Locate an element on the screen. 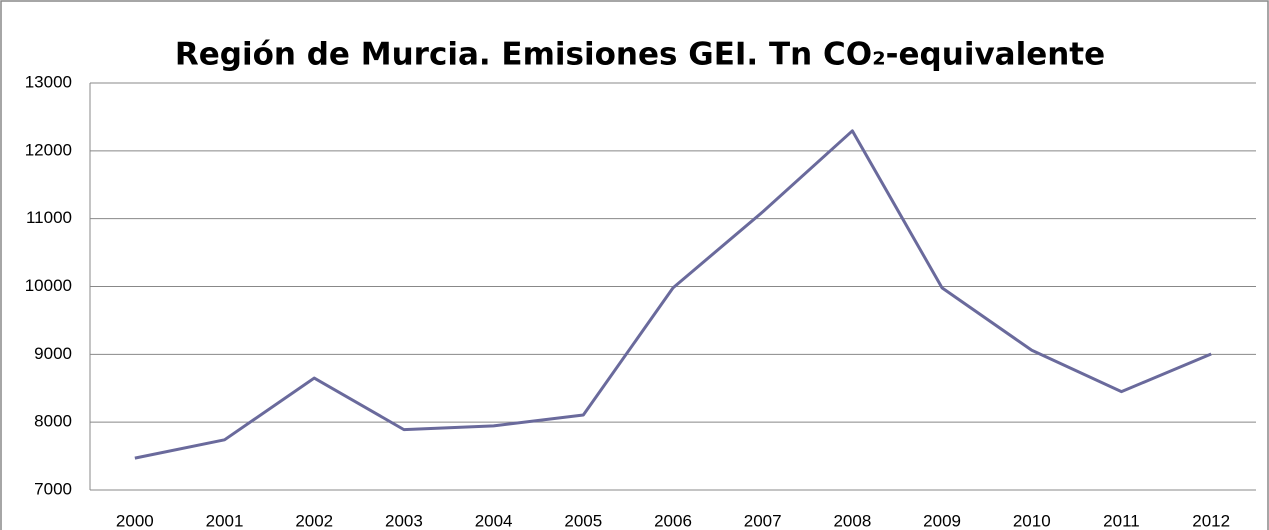 This screenshot has width=1269, height=530. x-tick-label: 2006 is located at coordinates (673, 520).